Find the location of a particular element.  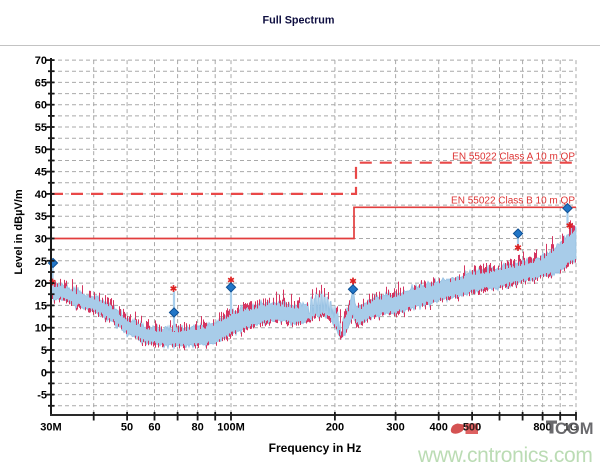

svg-text: 400 is located at coordinates (439, 428).